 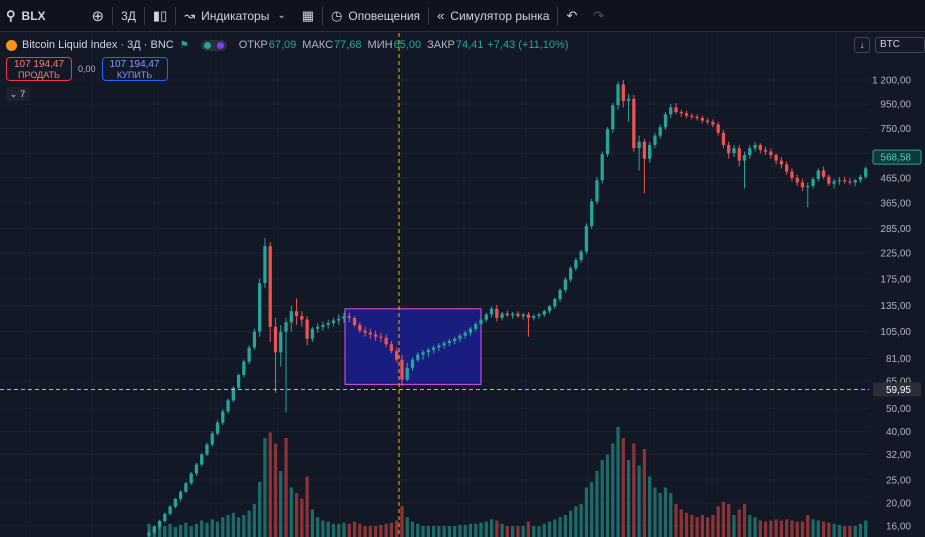 I want to click on currency-select: BTC, so click(x=900, y=45).